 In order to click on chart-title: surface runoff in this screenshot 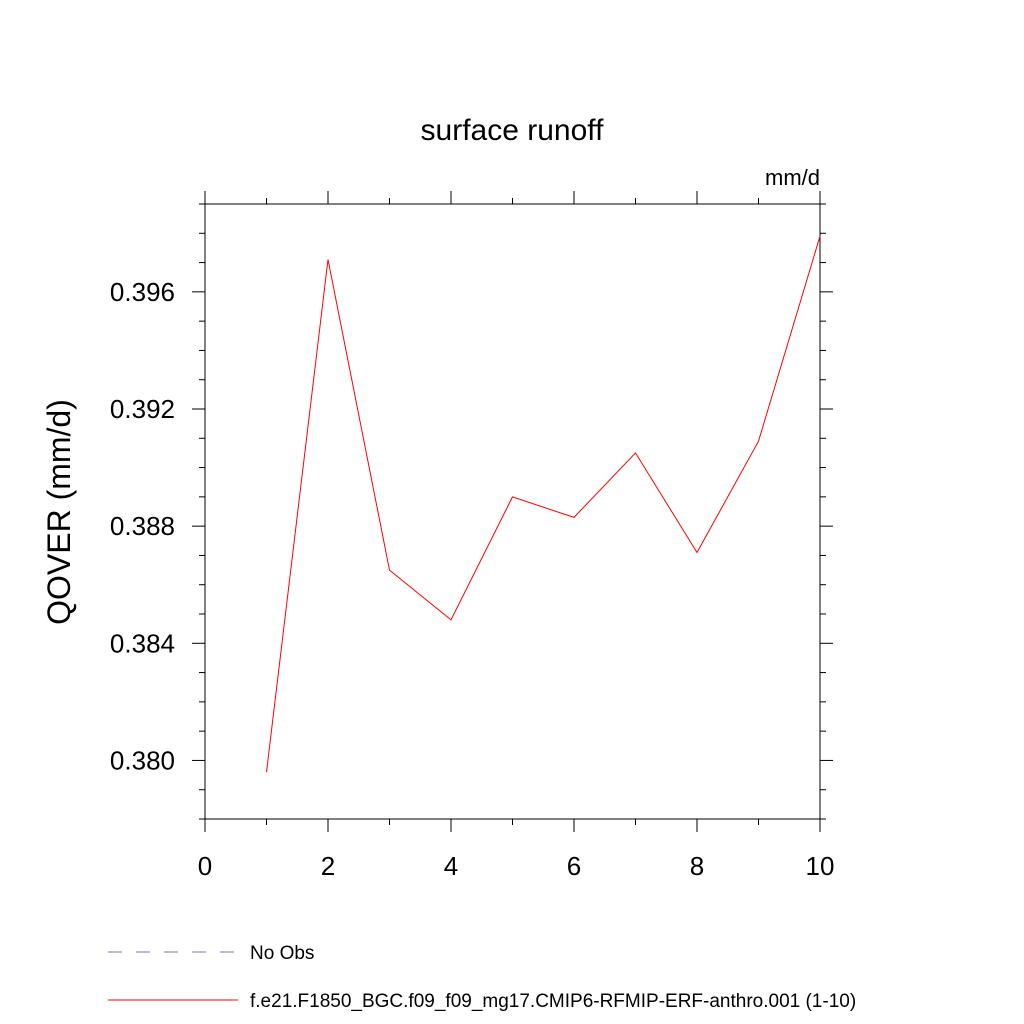, I will do `click(513, 130)`.